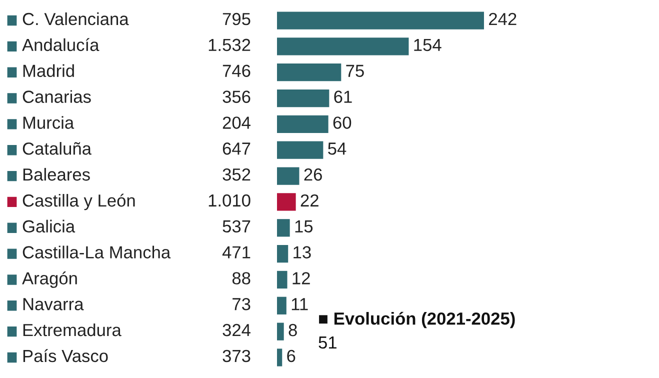 This screenshot has height=378, width=659. What do you see at coordinates (236, 71) in the screenshot?
I see `text: 746` at bounding box center [236, 71].